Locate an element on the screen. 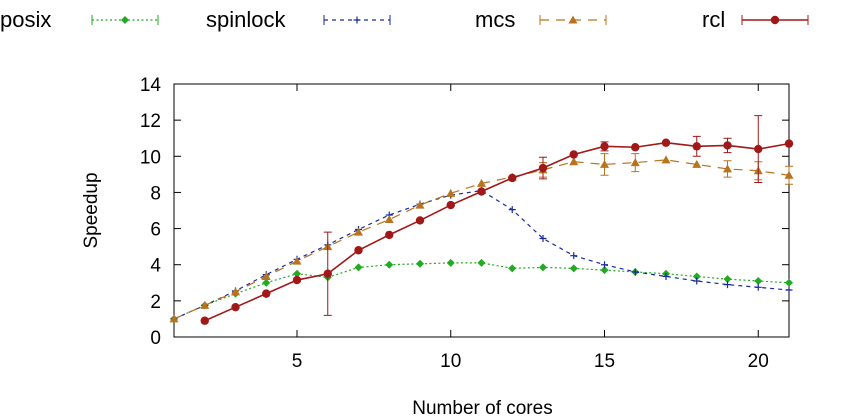 The image size is (847, 420). y-tick-label: 12 is located at coordinates (150, 121).